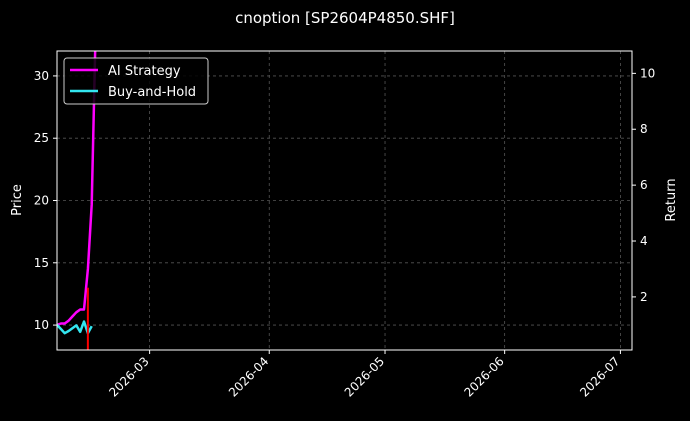 Image resolution: width=690 pixels, height=421 pixels. I want to click on x-tick-label: 2026-07, so click(599, 376).